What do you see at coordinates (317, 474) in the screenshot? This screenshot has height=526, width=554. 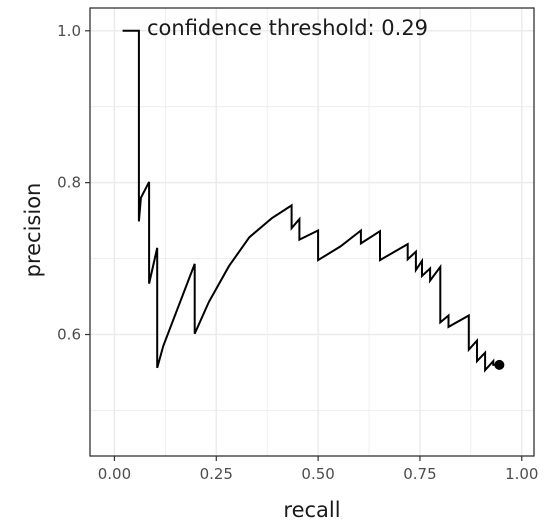 I see `x-tick-label: 0.50` at bounding box center [317, 474].